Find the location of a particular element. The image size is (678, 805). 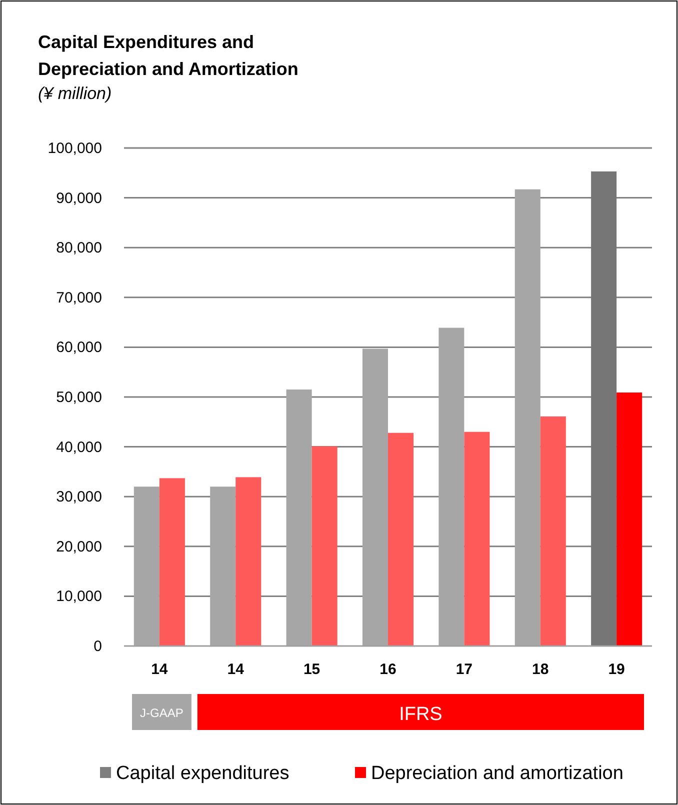

y-tick-label: 50,000 is located at coordinates (79, 397).